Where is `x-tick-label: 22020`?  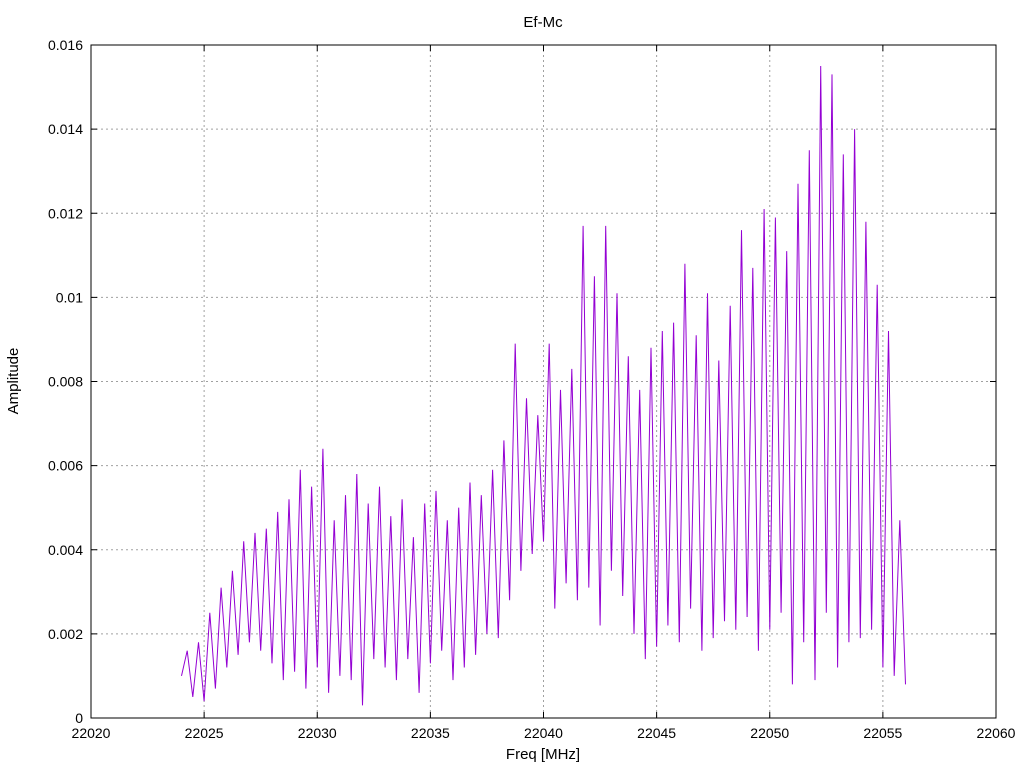
x-tick-label: 22020 is located at coordinates (91, 733).